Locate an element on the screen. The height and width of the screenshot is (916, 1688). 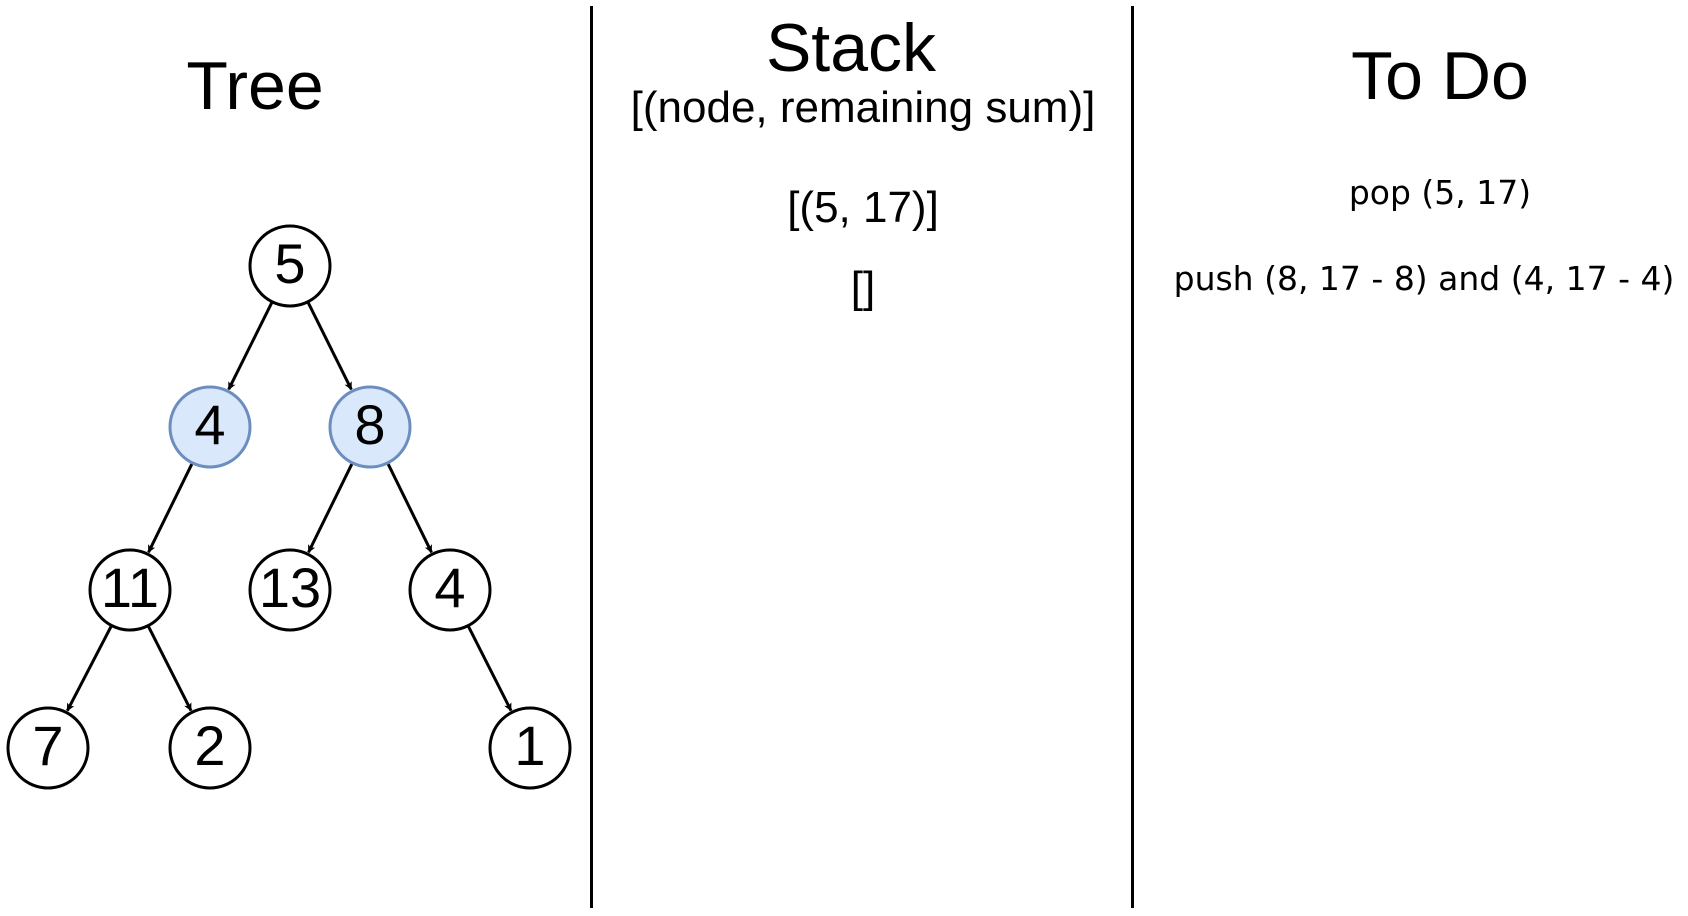
tree-node-n1: 1 is located at coordinates (530, 748).